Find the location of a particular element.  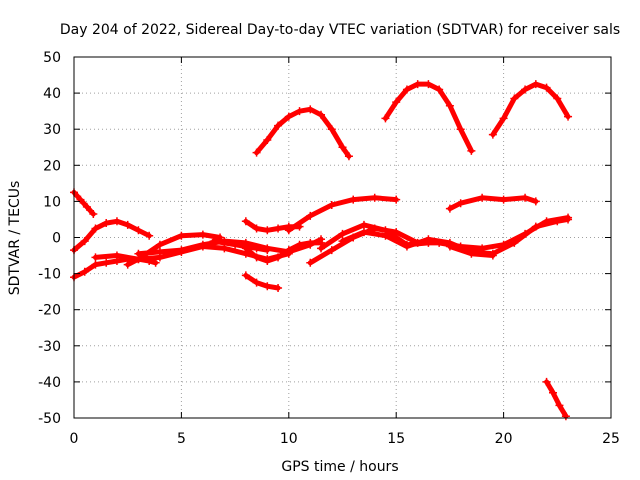

y-tick-label: -50 is located at coordinates (49, 419).